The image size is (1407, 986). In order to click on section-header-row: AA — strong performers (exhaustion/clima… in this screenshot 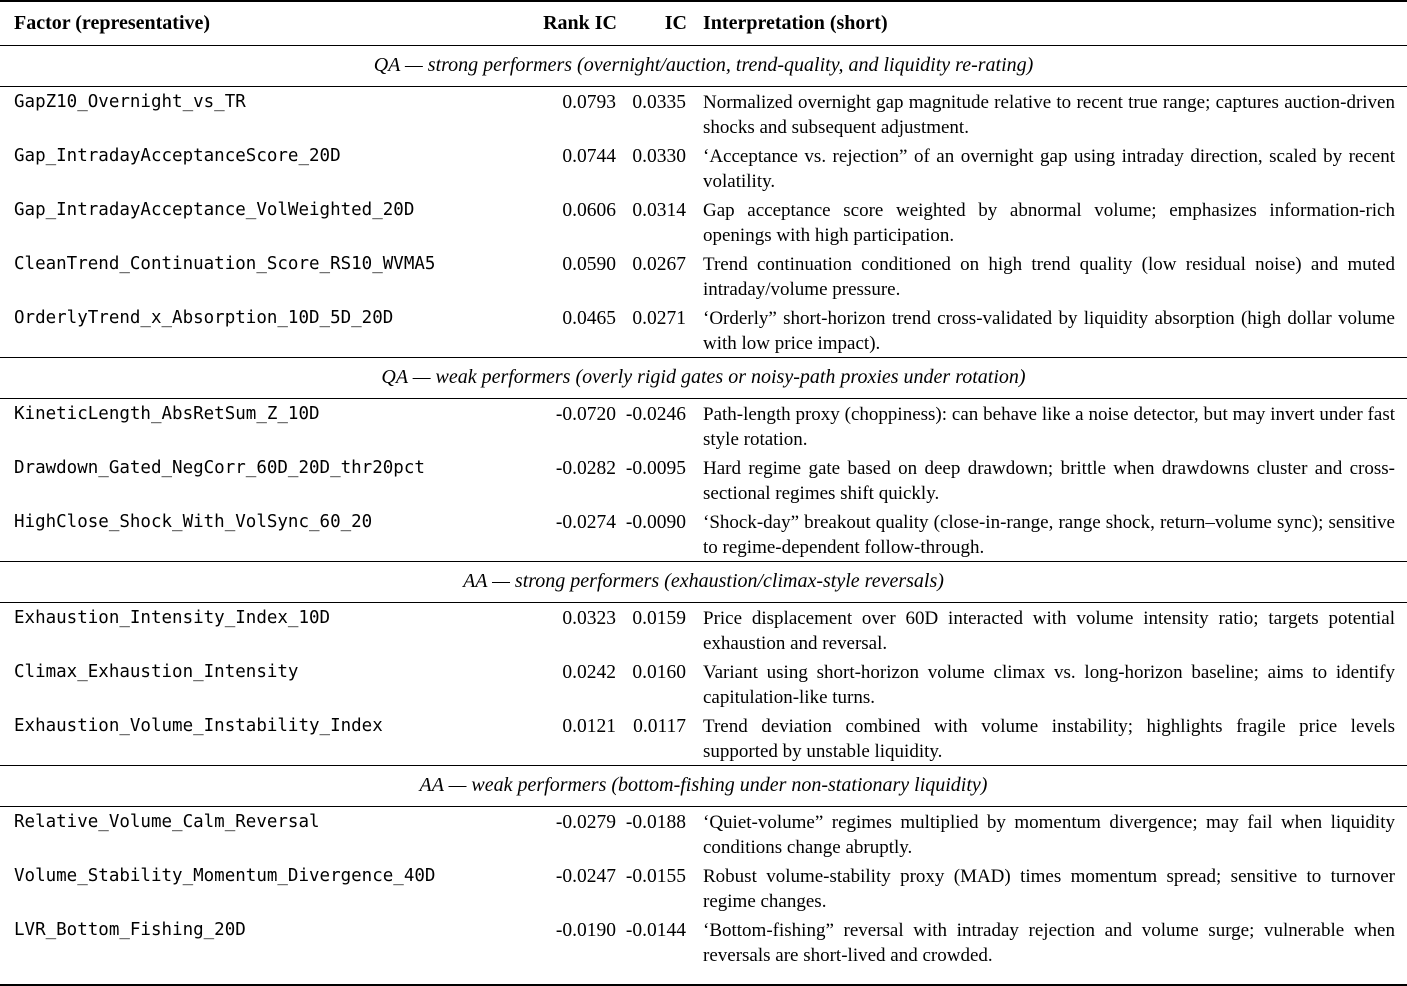, I will do `click(703, 582)`.